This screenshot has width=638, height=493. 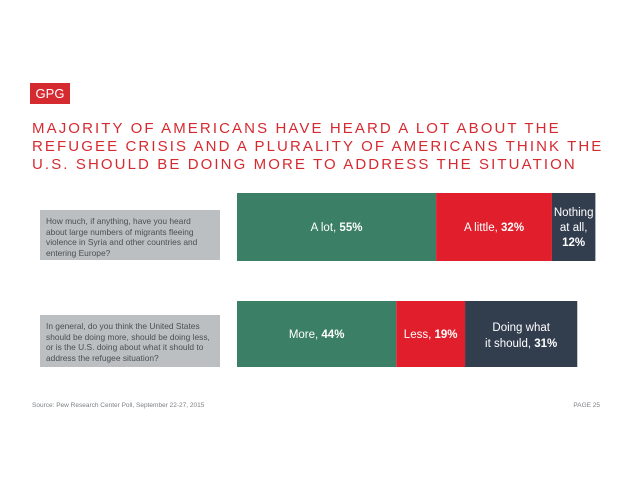 I want to click on bar-segment-label: A lot, 55%, so click(x=337, y=228).